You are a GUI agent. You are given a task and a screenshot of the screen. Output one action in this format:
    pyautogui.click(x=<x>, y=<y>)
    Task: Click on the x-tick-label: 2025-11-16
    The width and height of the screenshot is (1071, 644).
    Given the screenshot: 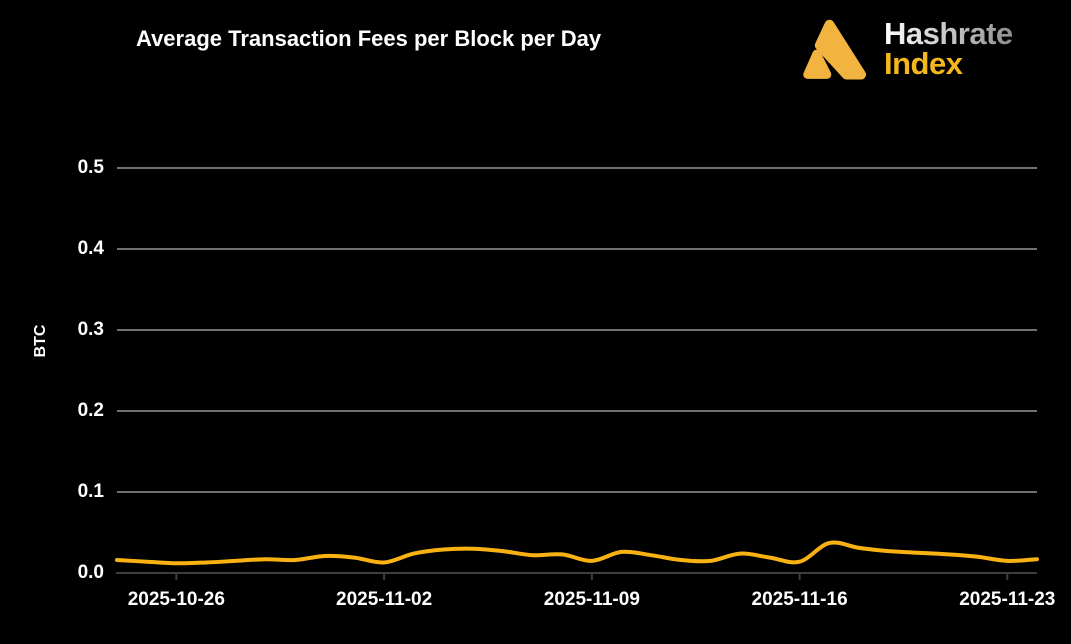 What is the action you would take?
    pyautogui.click(x=799, y=599)
    